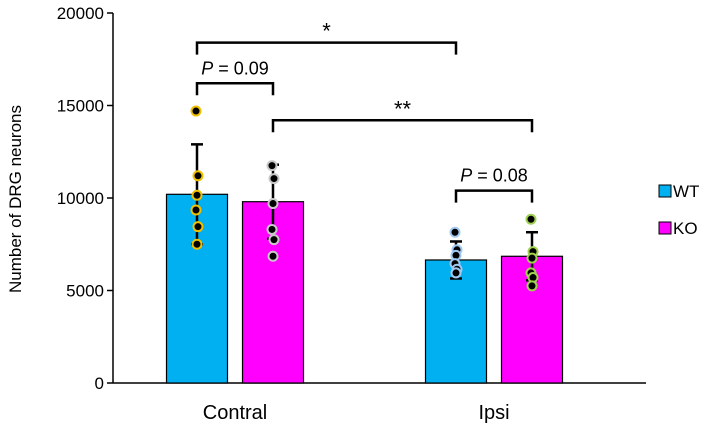 This screenshot has width=706, height=430. I want to click on p-value-number: = 0.08, so click(500, 176).